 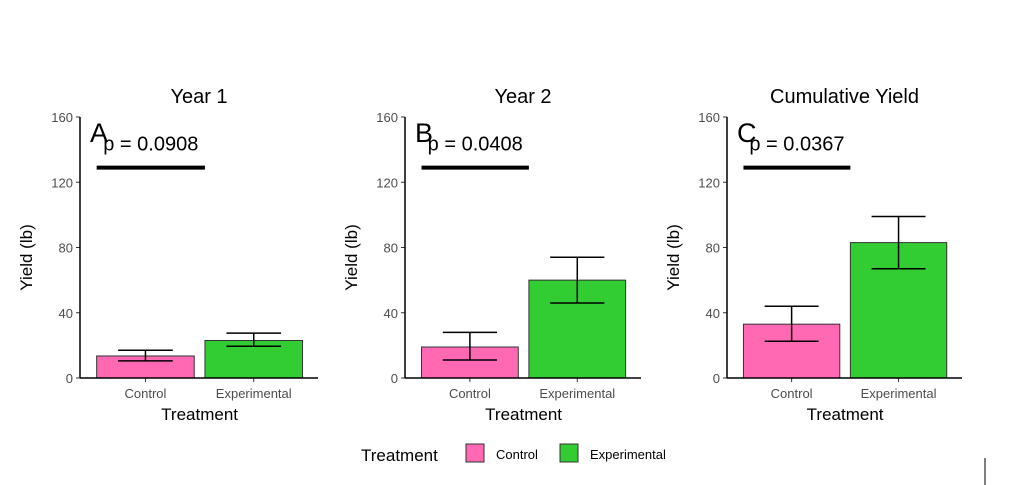 I want to click on legend-swatch-experimental, so click(x=569, y=453).